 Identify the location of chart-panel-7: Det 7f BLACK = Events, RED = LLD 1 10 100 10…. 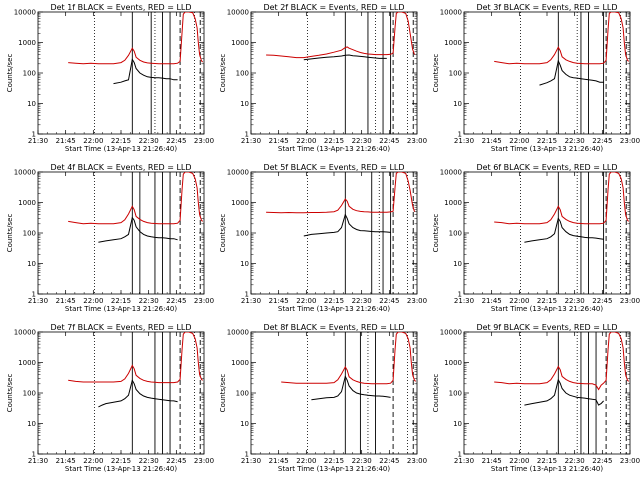
(110, 398).